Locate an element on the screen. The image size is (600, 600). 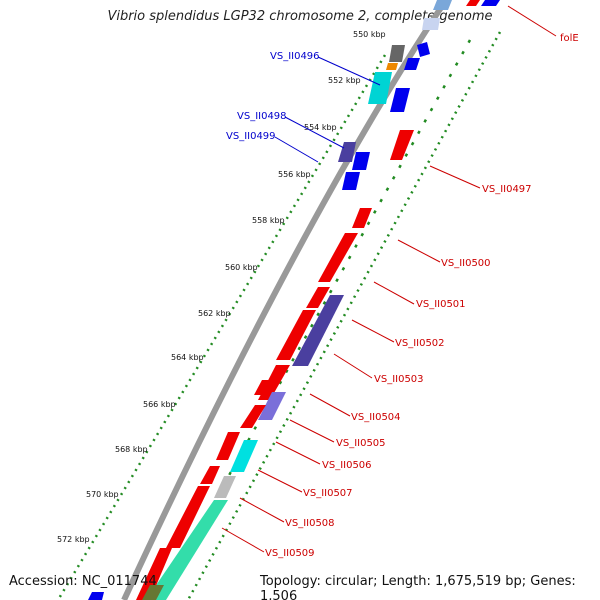
leader-VS_II0499 is located at coordinates (296, 149).